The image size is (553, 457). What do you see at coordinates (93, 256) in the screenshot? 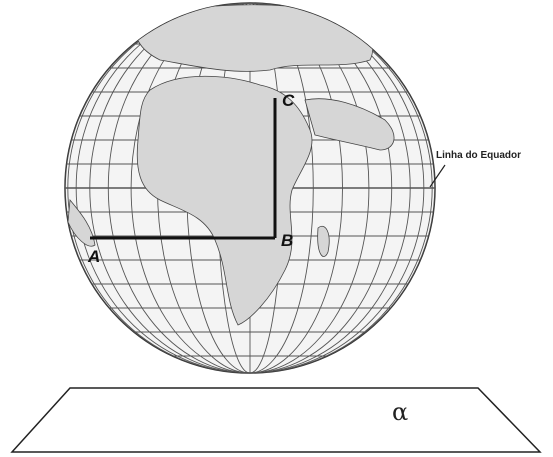
I see `point-a-label: A` at bounding box center [93, 256].